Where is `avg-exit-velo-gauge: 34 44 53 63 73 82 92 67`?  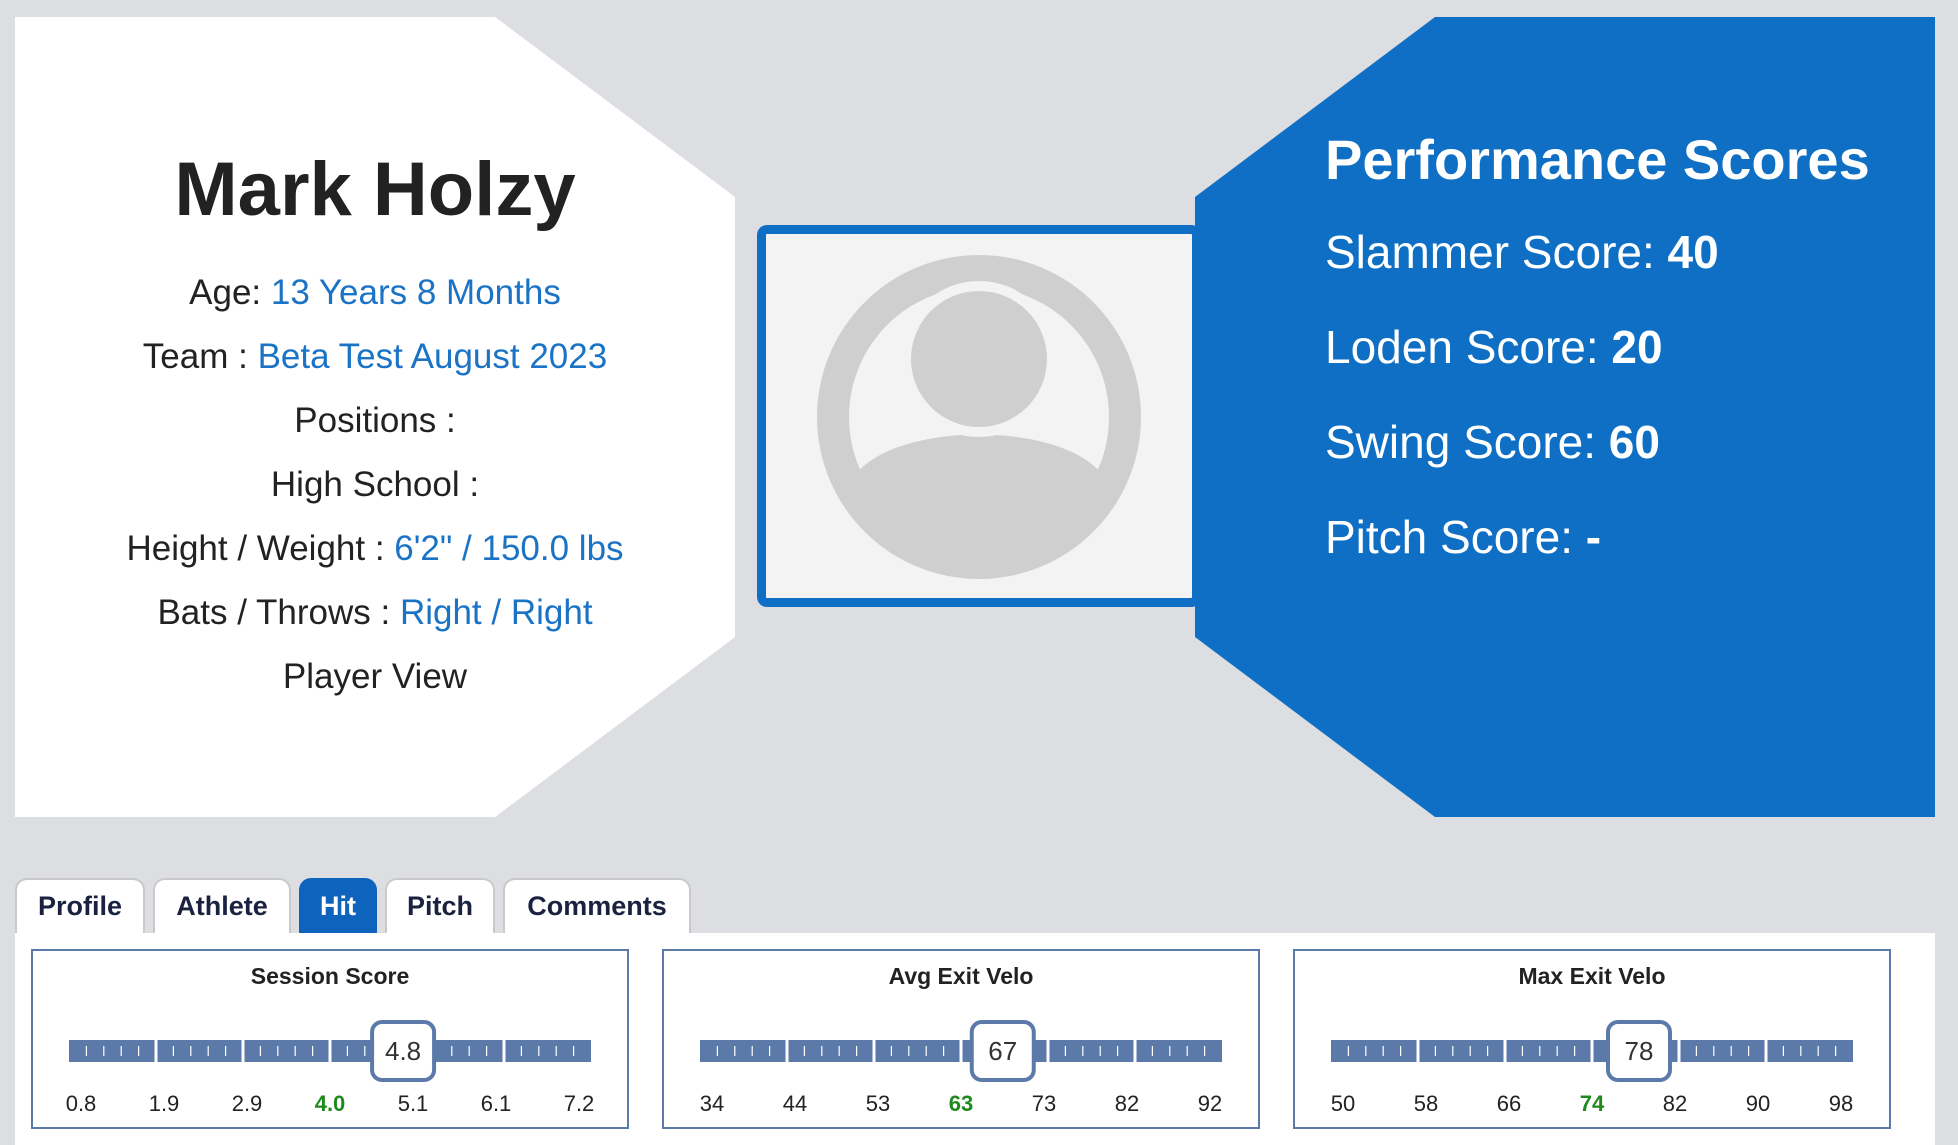 avg-exit-velo-gauge: 34 44 53 63 73 82 92 67 is located at coordinates (961, 1068).